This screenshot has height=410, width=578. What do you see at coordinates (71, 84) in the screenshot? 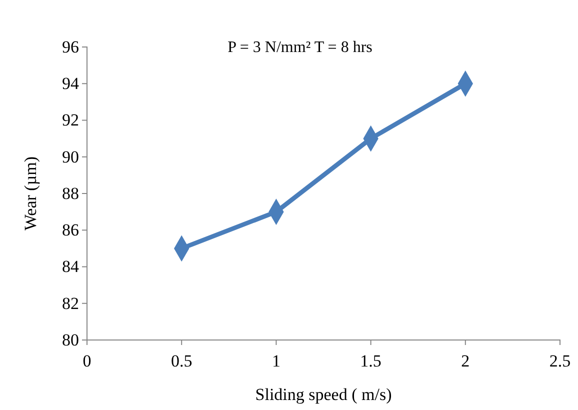
I see `y-tick-label: 94` at bounding box center [71, 84].